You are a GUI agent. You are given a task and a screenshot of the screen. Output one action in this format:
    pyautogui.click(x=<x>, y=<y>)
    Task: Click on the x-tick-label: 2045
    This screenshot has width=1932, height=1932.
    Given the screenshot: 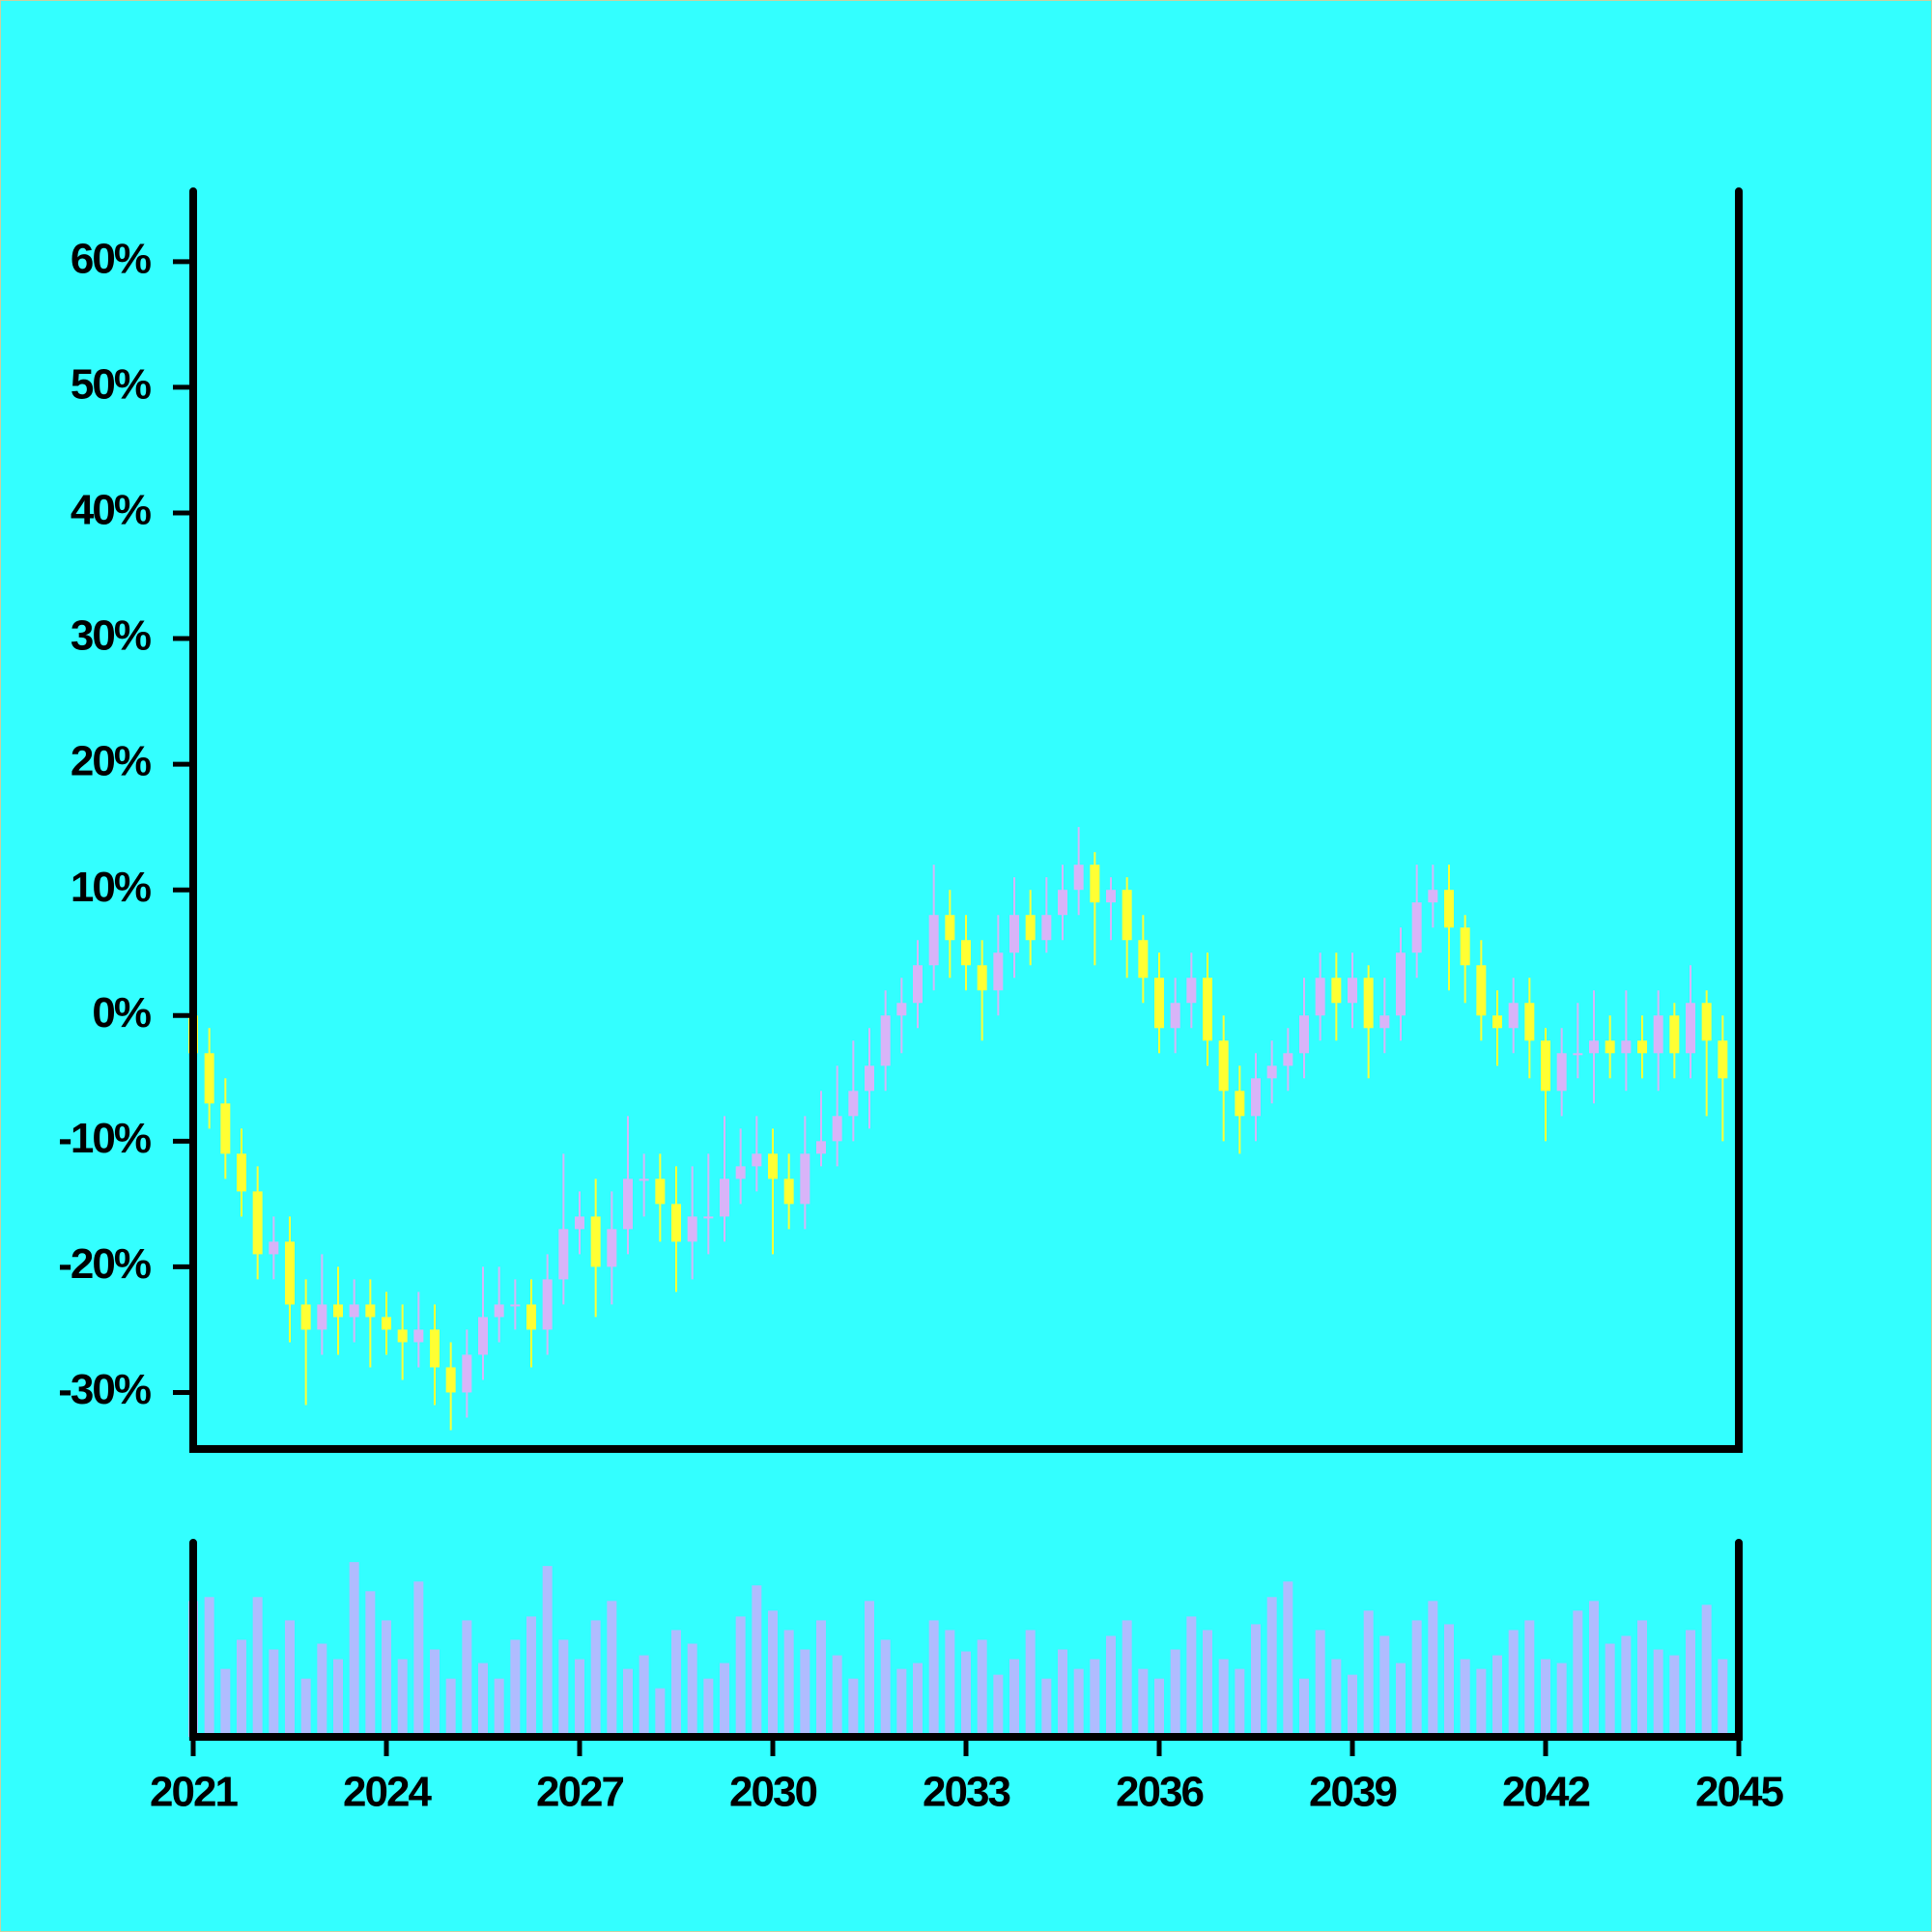 What is the action you would take?
    pyautogui.click(x=1739, y=1792)
    